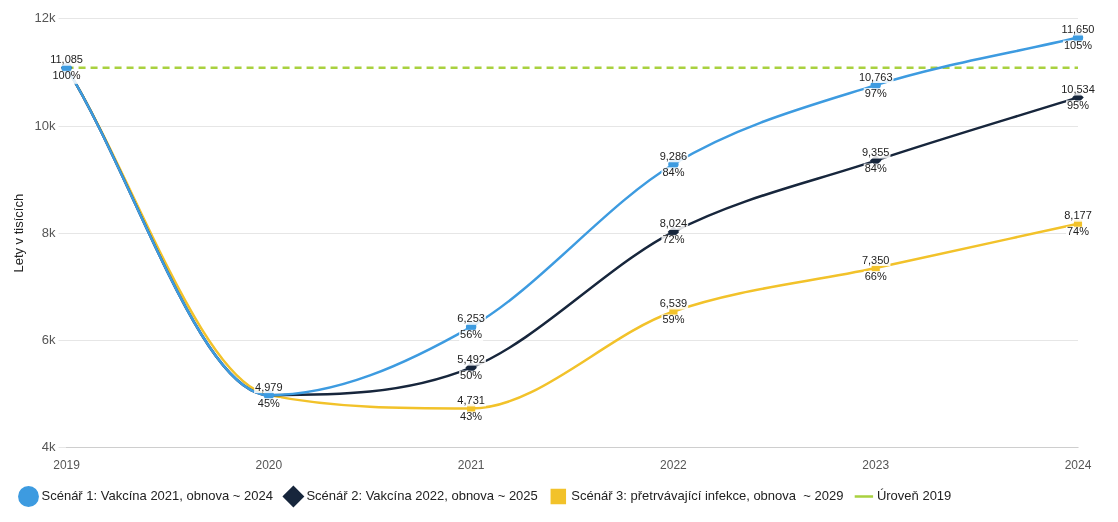 The width and height of the screenshot is (1118, 522). I want to click on y-tick-label: 12k, so click(45, 18).